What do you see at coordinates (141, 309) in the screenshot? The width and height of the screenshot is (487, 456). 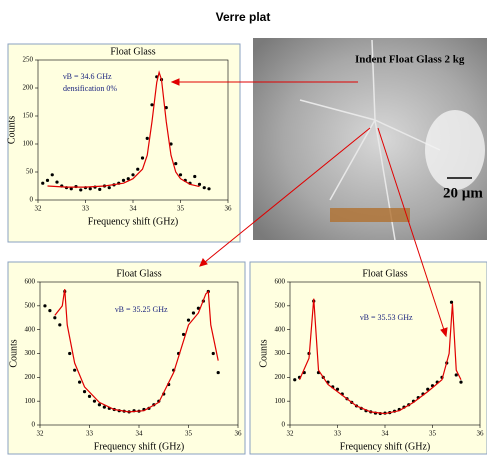 I see `annotation: νB = 35.25 GHz` at bounding box center [141, 309].